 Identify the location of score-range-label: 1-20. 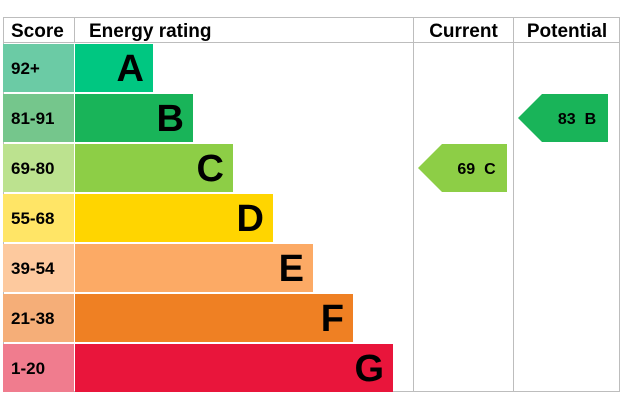
(28, 368).